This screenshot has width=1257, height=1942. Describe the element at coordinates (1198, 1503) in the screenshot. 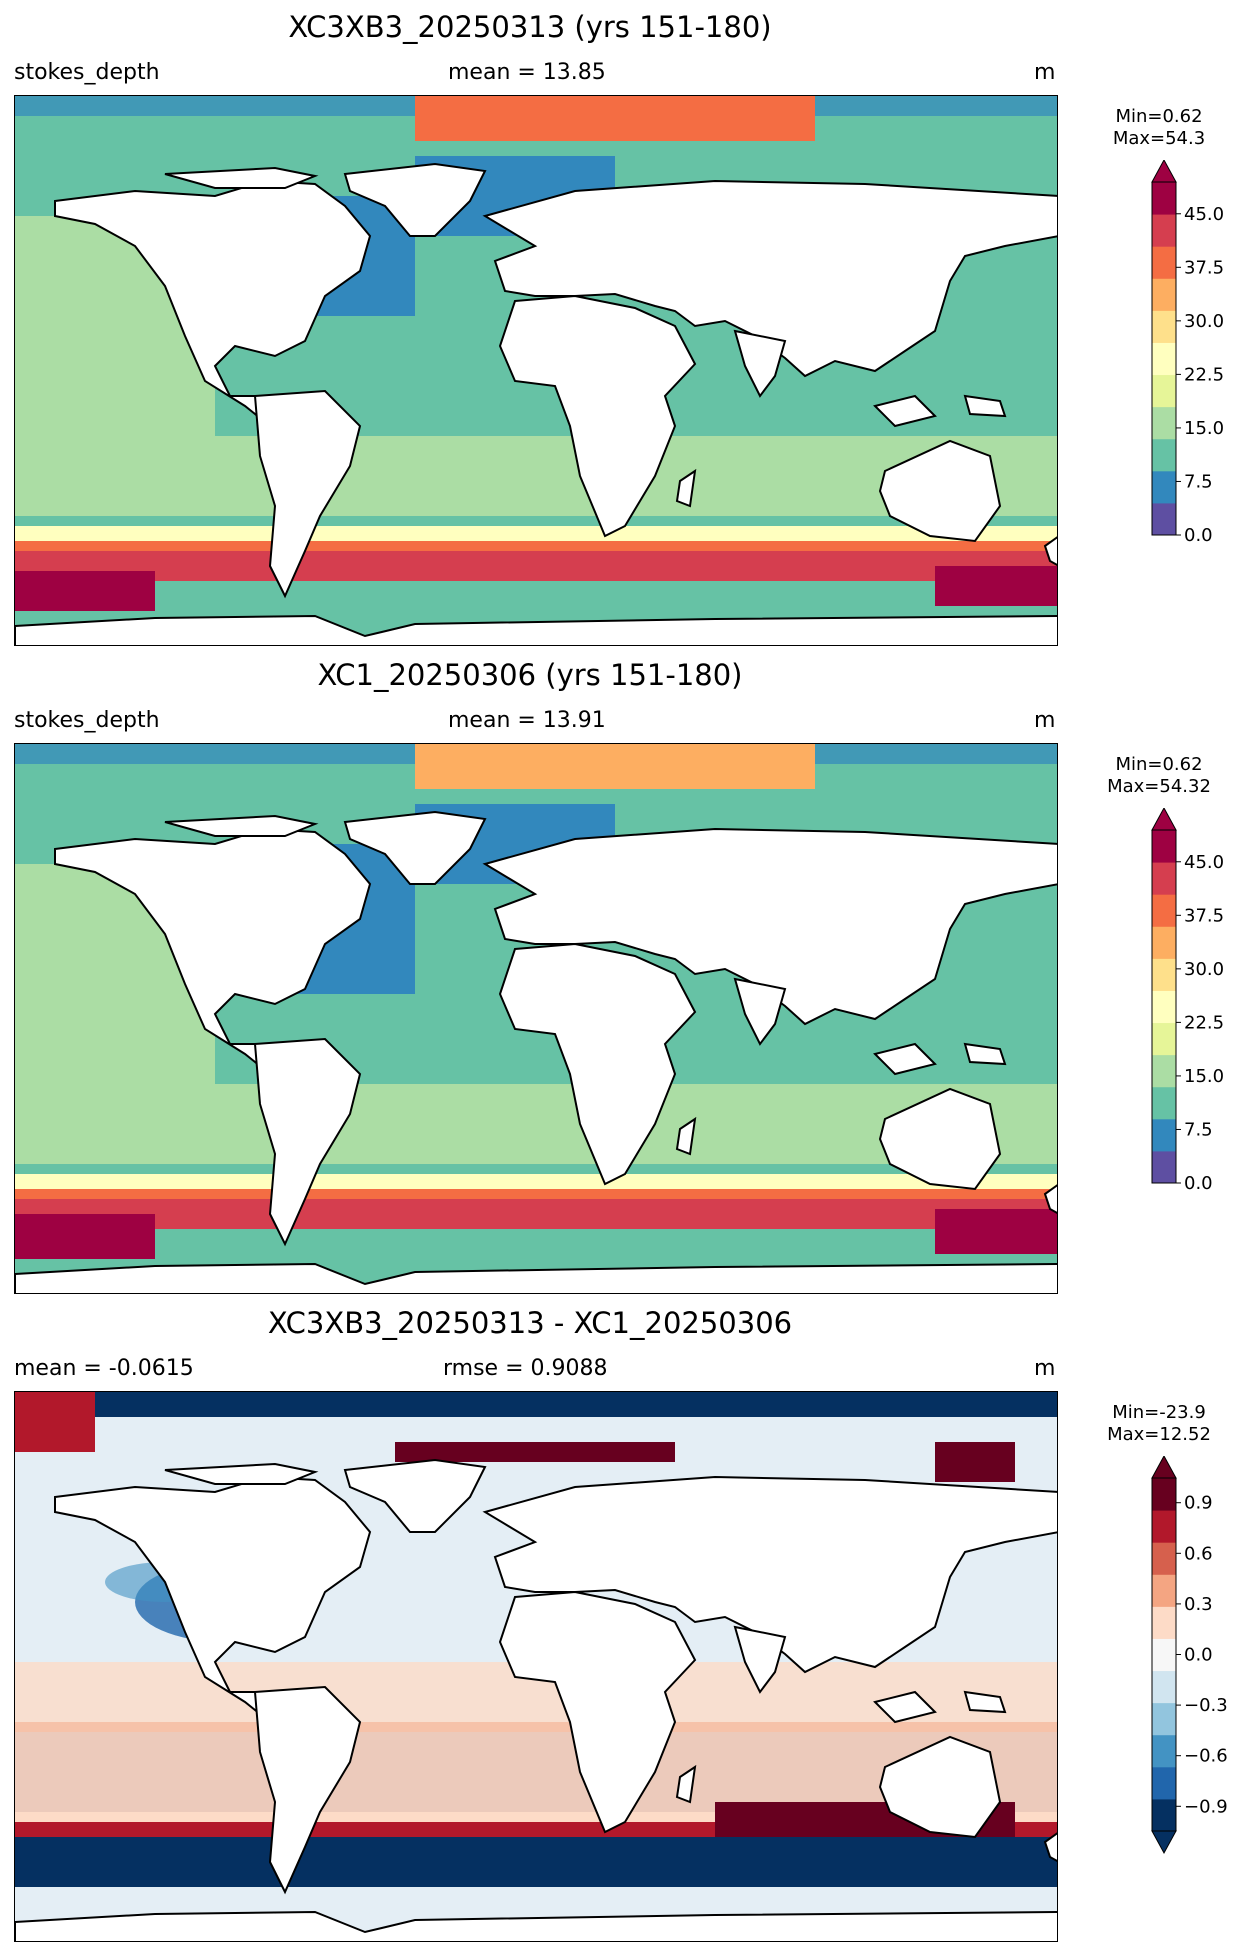

I see `colorbar-tick-label: 0.9` at that location.